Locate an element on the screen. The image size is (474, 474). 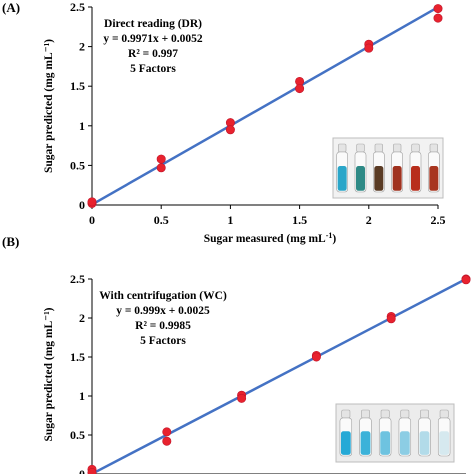
x-axis-title: Sugar measured (mg mL-1) is located at coordinates (270, 238).